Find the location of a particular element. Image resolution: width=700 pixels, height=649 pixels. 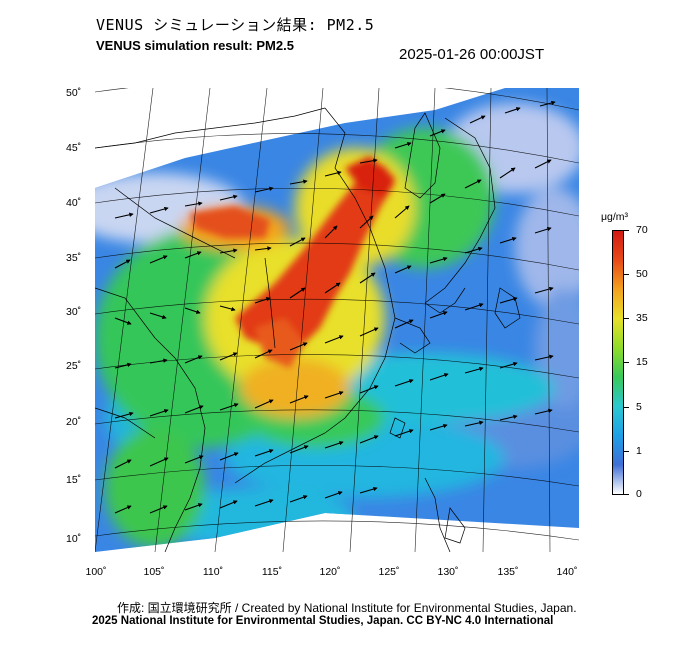

colorbar-tick-0: 0 is located at coordinates (639, 494).